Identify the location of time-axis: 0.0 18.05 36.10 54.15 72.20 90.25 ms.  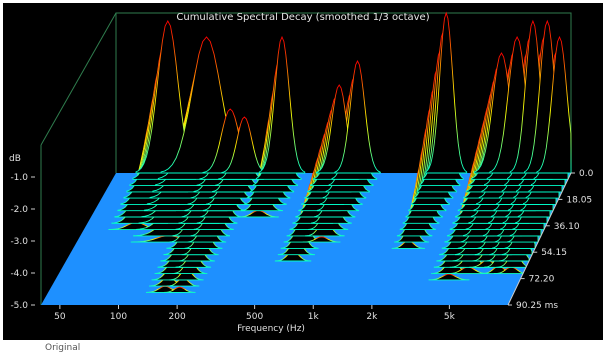
(550, 240).